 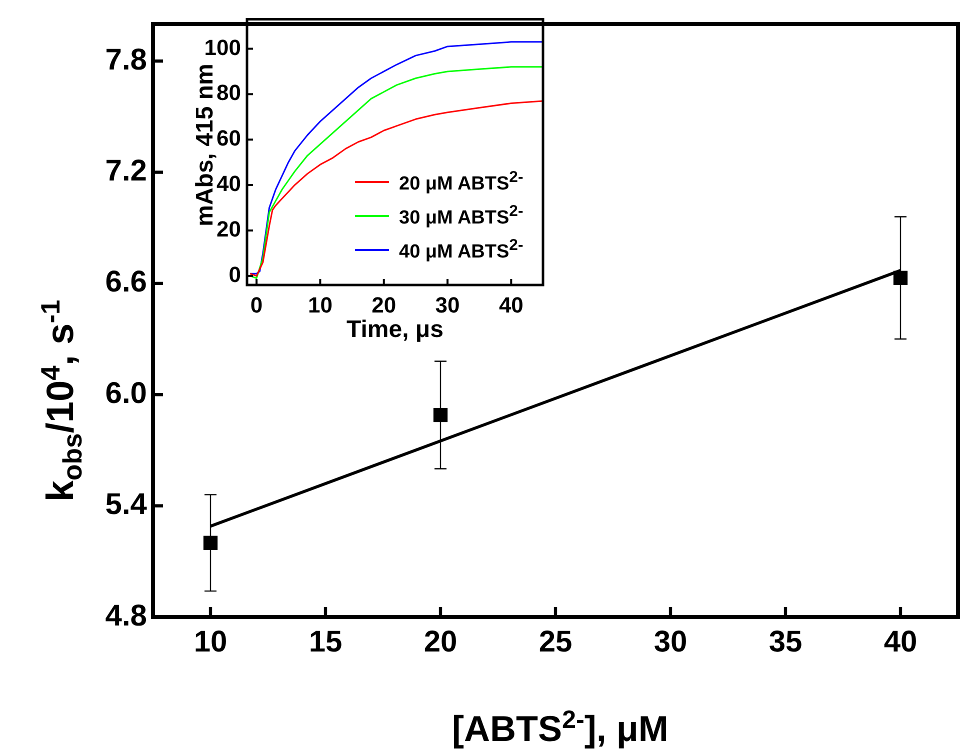 What do you see at coordinates (126, 171) in the screenshot?
I see `y-tick-label: 7.2` at bounding box center [126, 171].